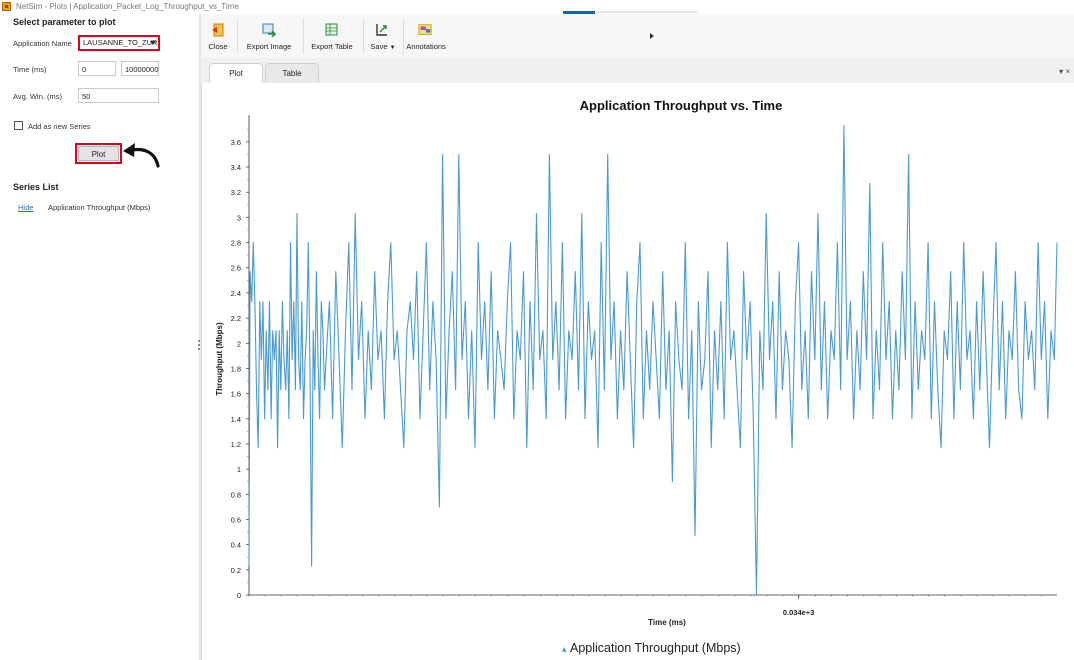  I want to click on plot-button: Plot, so click(98, 153).